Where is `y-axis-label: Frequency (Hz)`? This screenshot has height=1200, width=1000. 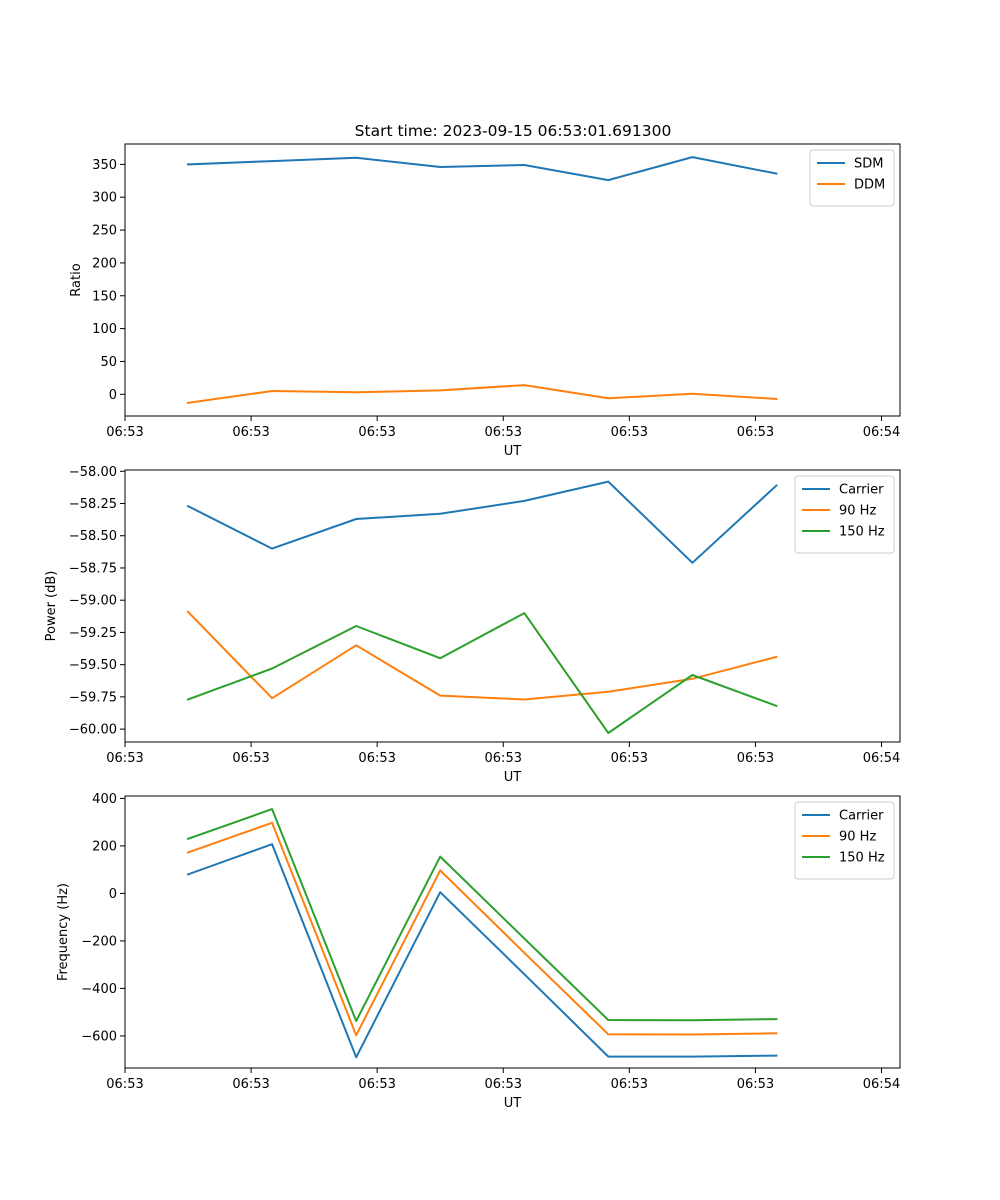 y-axis-label: Frequency (Hz) is located at coordinates (63, 932).